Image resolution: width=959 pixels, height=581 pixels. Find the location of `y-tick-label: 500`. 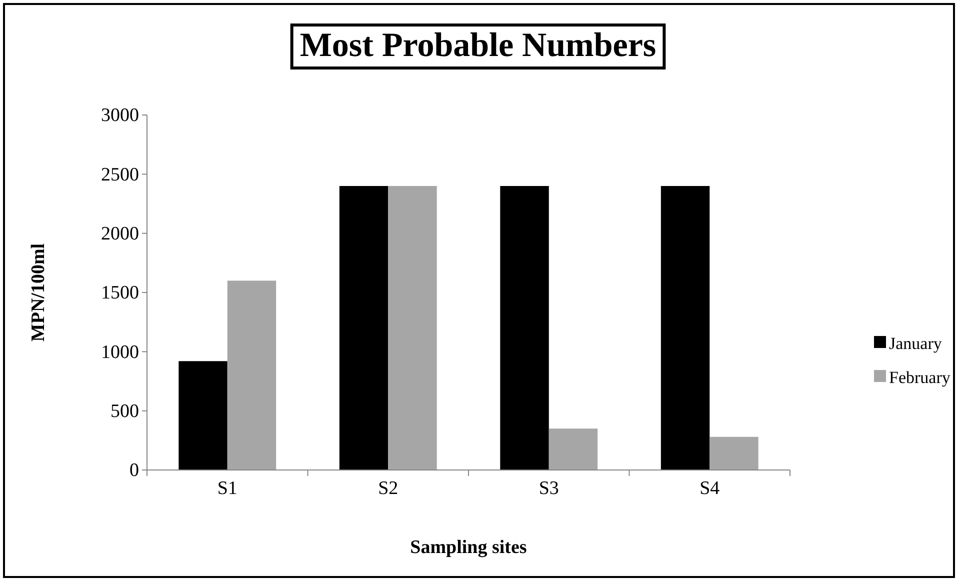

y-tick-label: 500 is located at coordinates (124, 411).